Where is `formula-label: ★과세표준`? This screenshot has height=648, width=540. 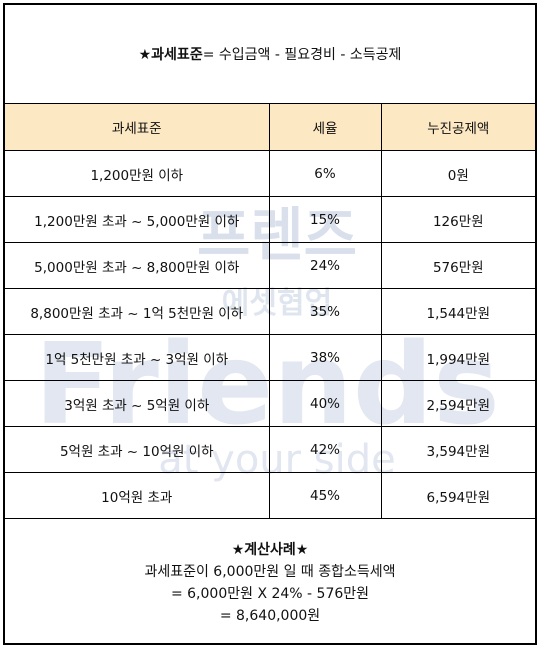 formula-label: ★과세표준 is located at coordinates (170, 55).